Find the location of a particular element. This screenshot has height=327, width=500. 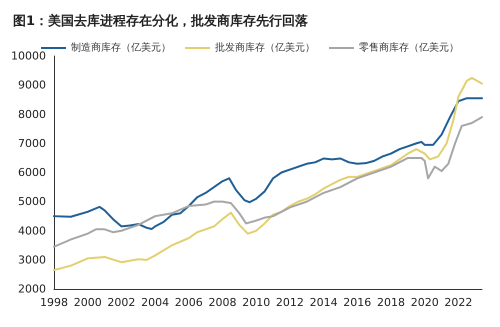

y-tick-label: 6000 is located at coordinates (32, 172).